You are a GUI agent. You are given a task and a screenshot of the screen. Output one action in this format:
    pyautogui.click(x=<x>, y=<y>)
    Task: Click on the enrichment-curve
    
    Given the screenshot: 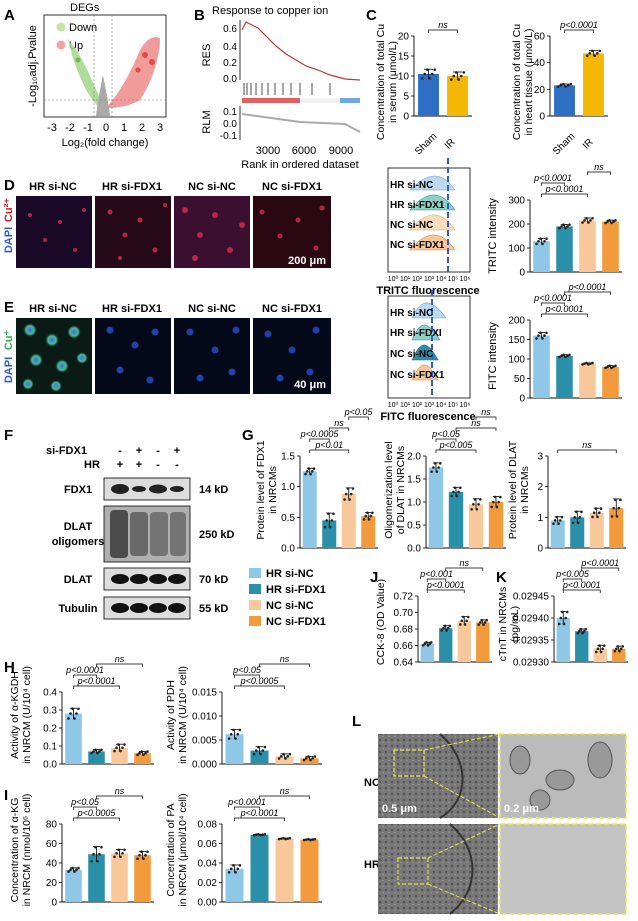 What is the action you would take?
    pyautogui.click(x=301, y=51)
    